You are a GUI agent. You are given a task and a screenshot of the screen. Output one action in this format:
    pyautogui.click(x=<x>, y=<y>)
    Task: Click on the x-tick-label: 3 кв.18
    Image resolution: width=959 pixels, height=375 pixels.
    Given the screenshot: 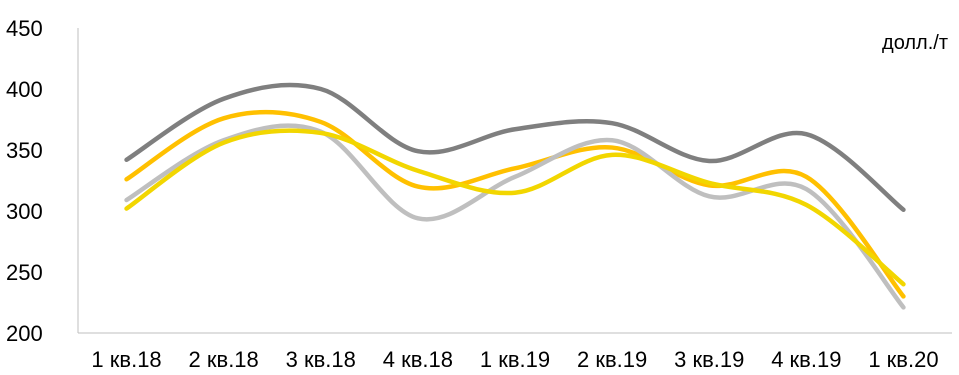 What is the action you would take?
    pyautogui.click(x=321, y=359)
    